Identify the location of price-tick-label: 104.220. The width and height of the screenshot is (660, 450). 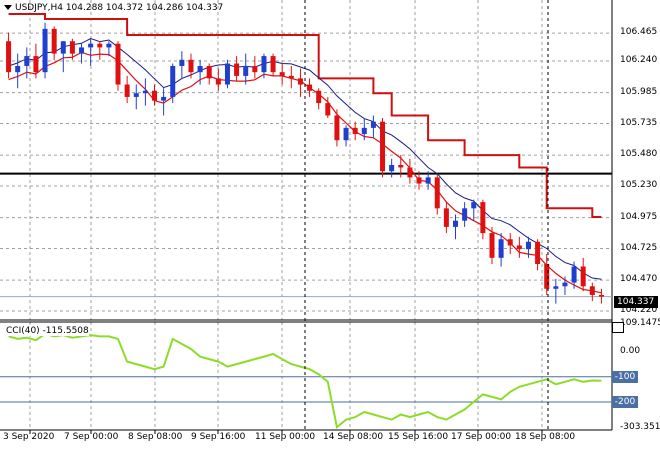
(639, 310).